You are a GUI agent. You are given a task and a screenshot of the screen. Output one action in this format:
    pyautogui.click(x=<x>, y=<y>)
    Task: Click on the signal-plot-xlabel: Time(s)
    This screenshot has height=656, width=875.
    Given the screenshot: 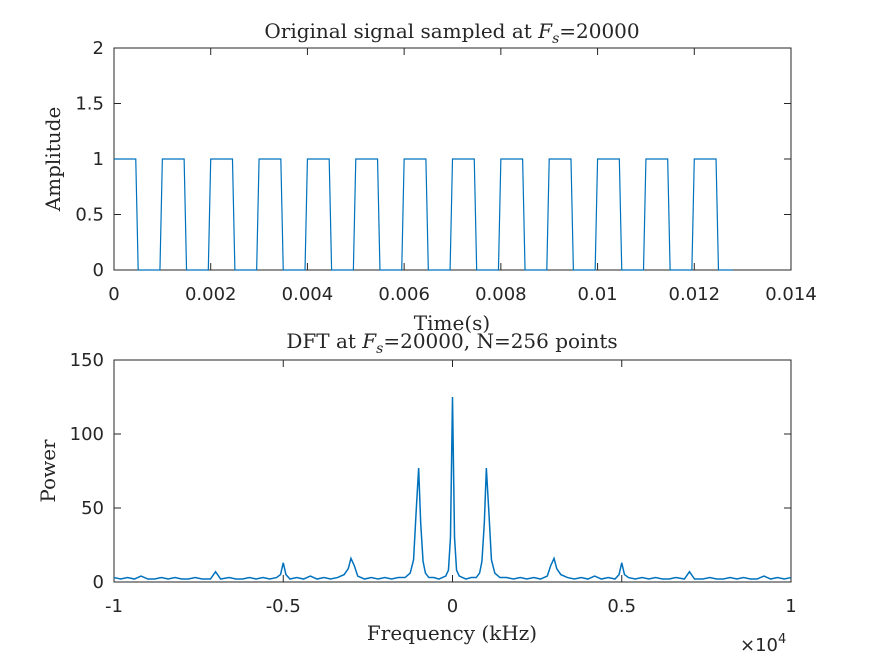 What is the action you would take?
    pyautogui.click(x=452, y=323)
    